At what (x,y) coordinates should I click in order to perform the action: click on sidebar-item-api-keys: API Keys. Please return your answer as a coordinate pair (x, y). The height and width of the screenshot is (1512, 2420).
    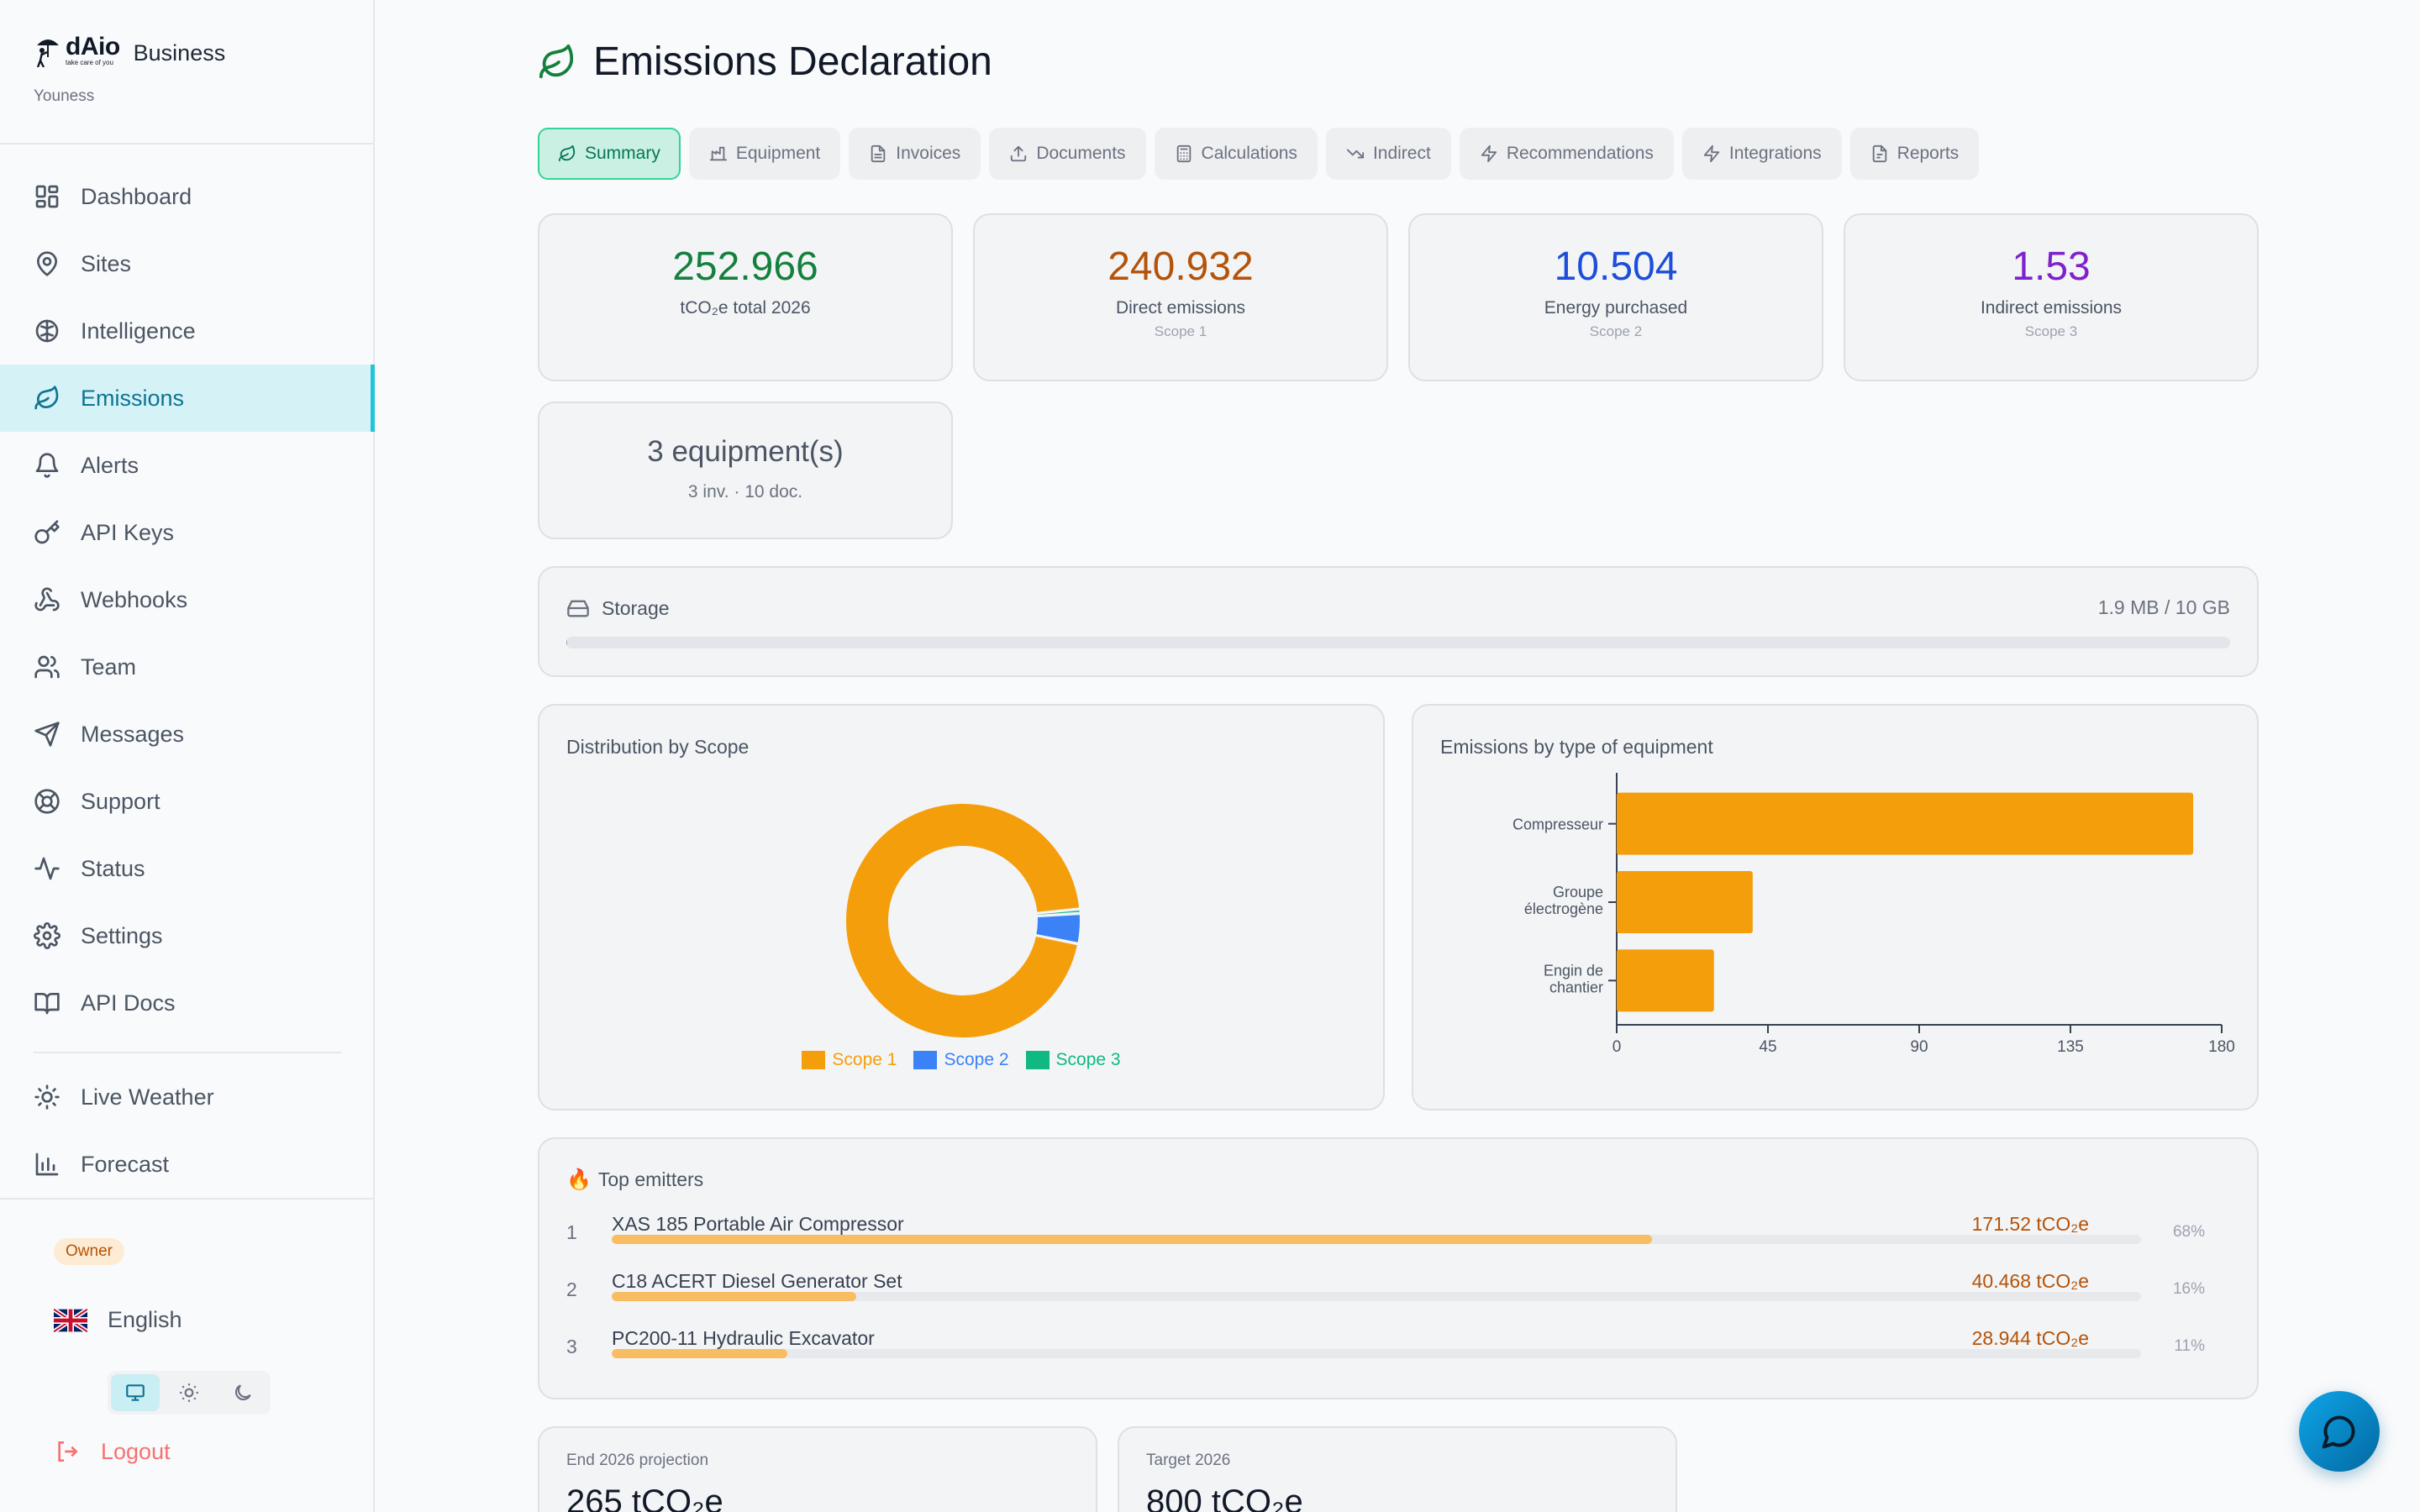
    Looking at the image, I should click on (187, 532).